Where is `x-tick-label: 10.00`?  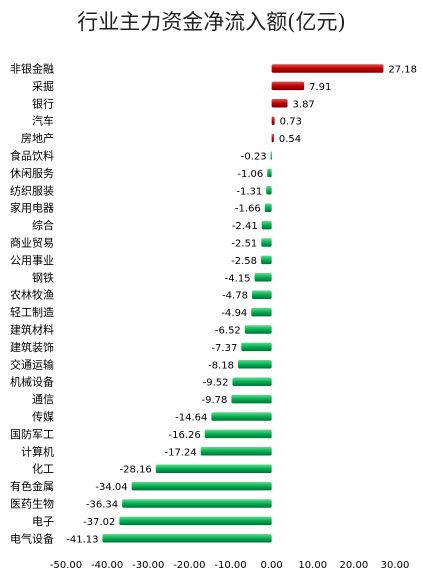
x-tick-label: 10.00 is located at coordinates (312, 565).